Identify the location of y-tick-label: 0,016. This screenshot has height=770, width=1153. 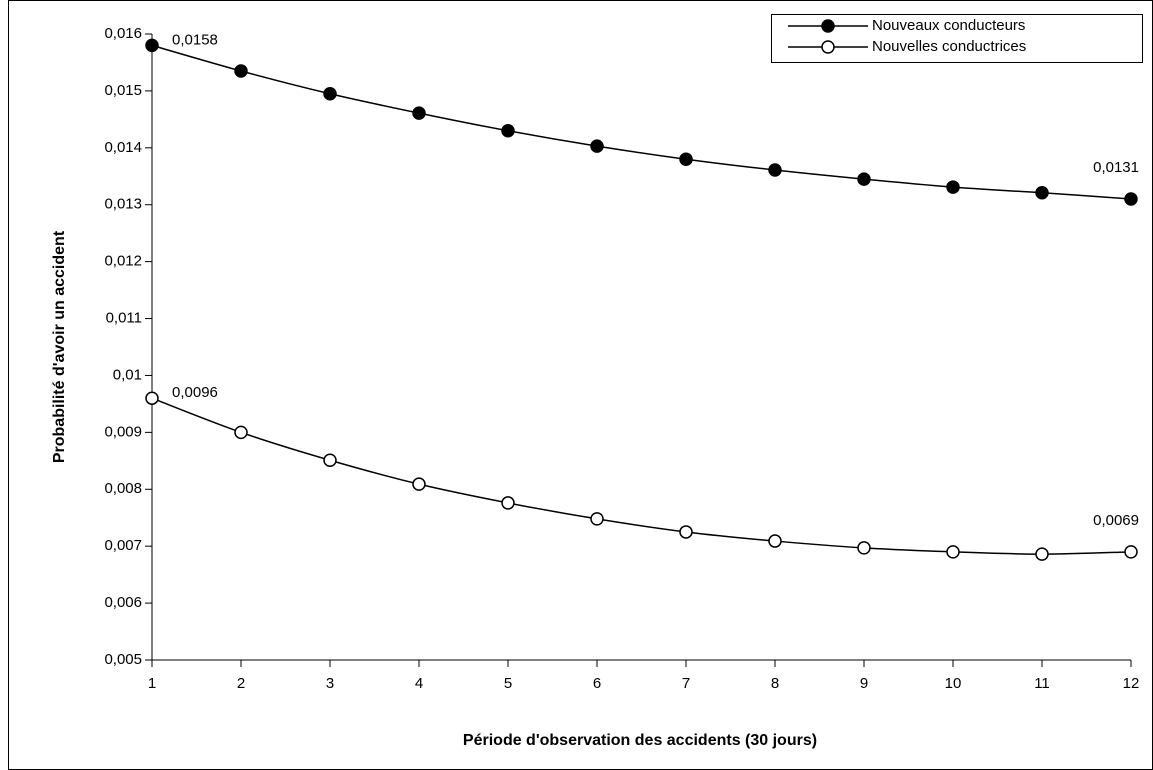
(123, 33).